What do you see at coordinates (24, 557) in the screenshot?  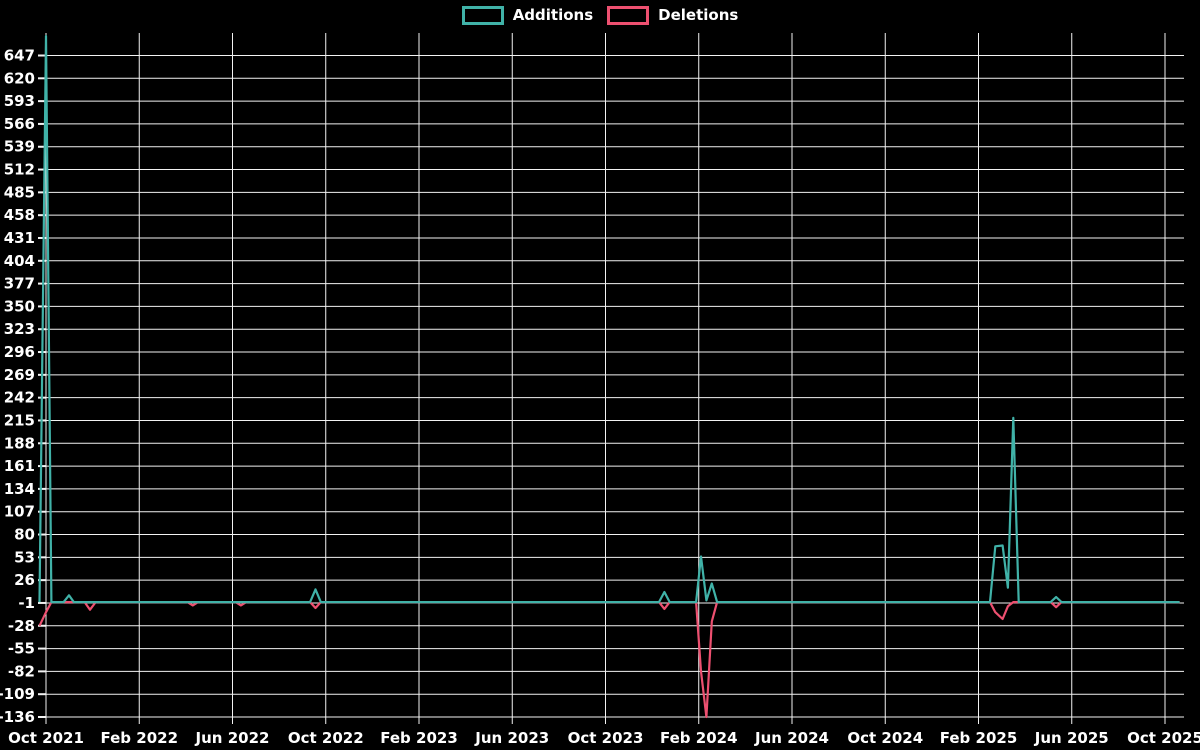 I see `y-tick-label: 53` at bounding box center [24, 557].